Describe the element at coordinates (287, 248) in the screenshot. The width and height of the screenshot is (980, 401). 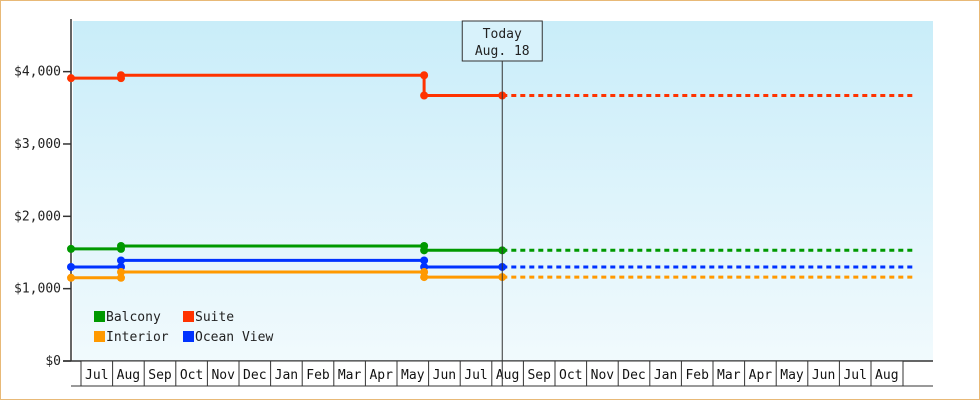
I see `series-line-balcony` at that location.